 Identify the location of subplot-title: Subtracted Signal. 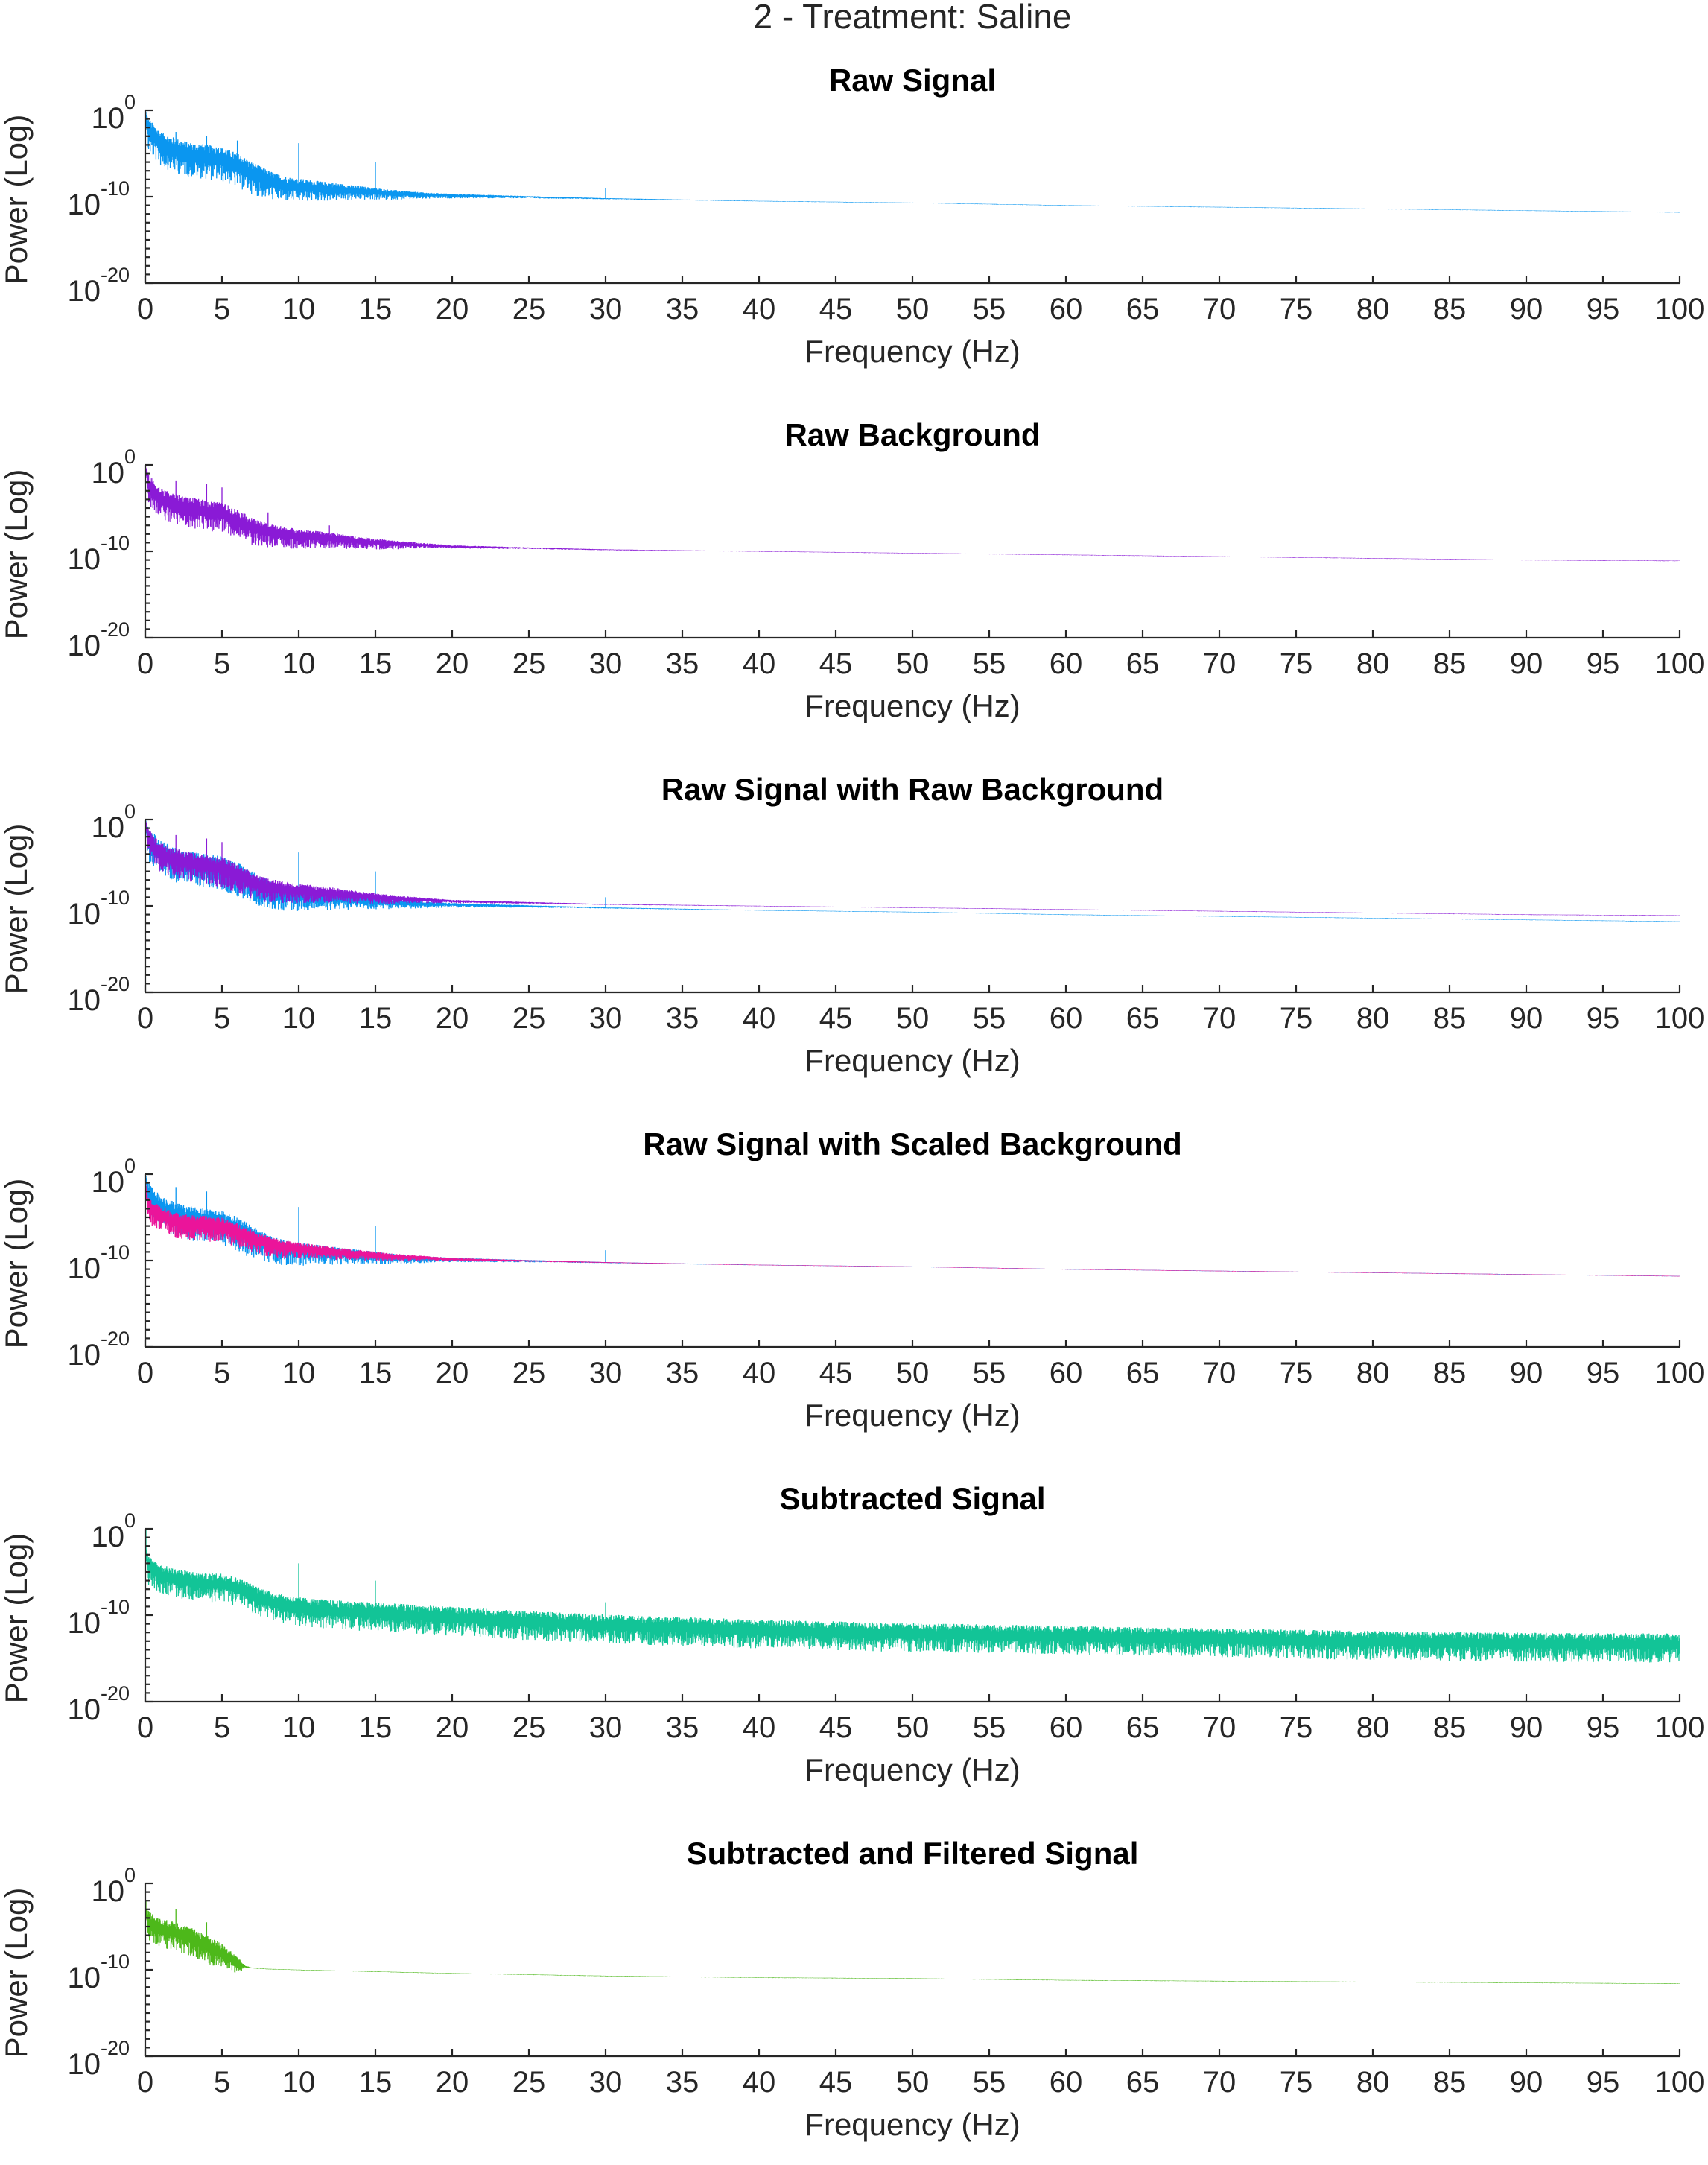
(912, 1498).